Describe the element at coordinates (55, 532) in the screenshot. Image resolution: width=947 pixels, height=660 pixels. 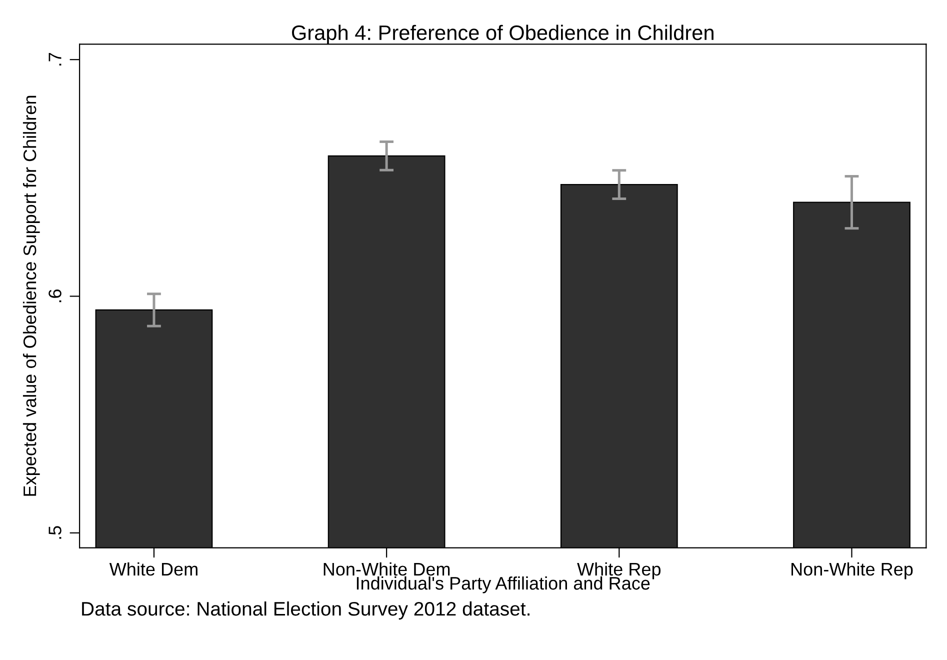
I see `y-tick-label: .5` at that location.